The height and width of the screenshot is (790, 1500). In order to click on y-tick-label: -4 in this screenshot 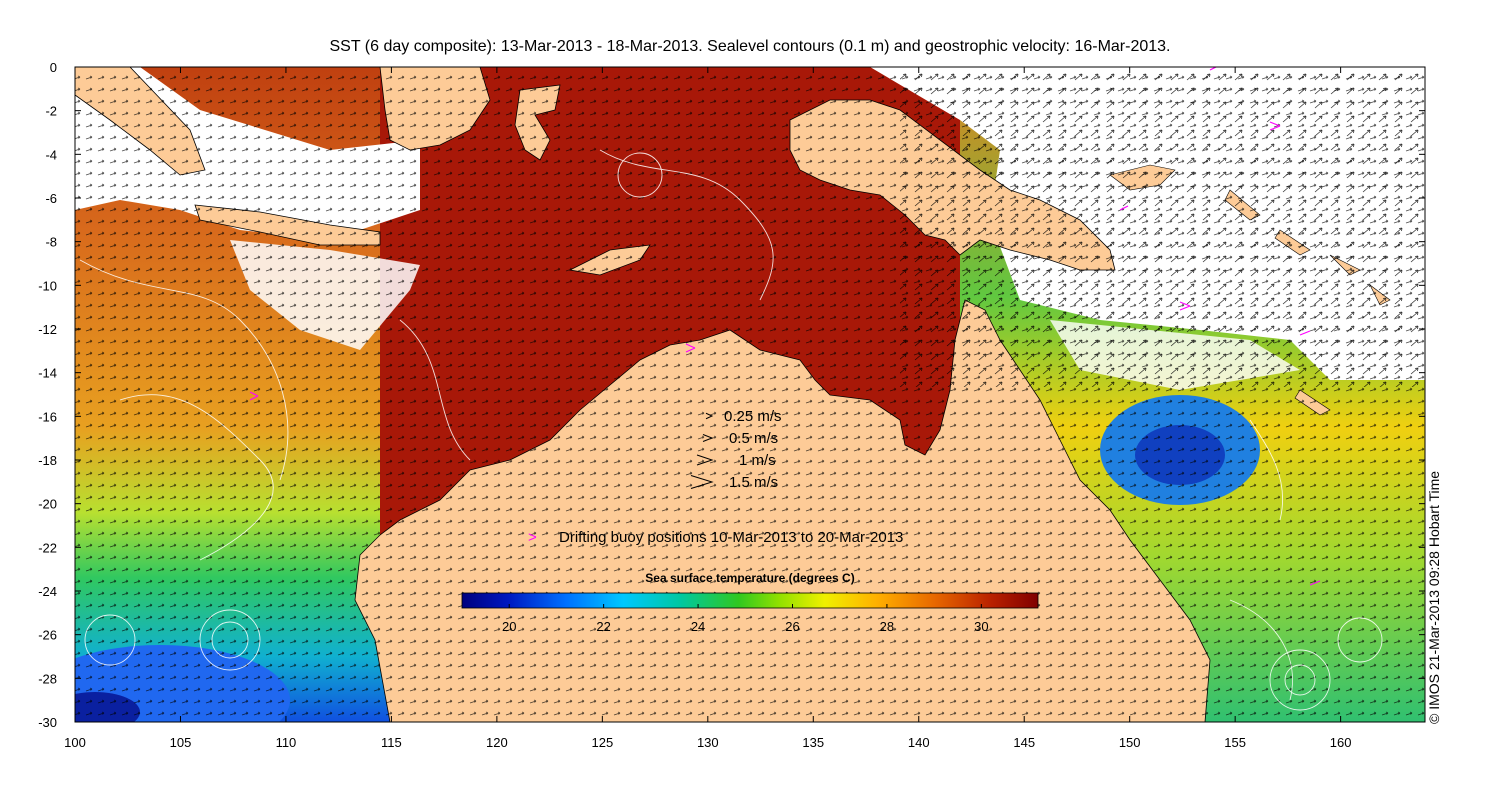, I will do `click(51, 154)`.